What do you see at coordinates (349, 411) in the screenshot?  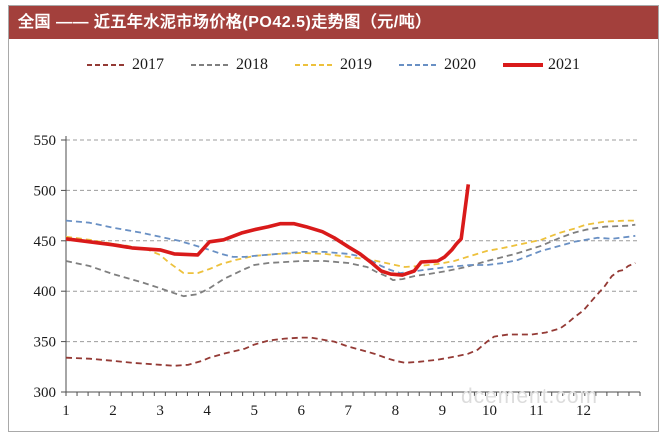 I see `x-tick-label: 7` at bounding box center [349, 411].